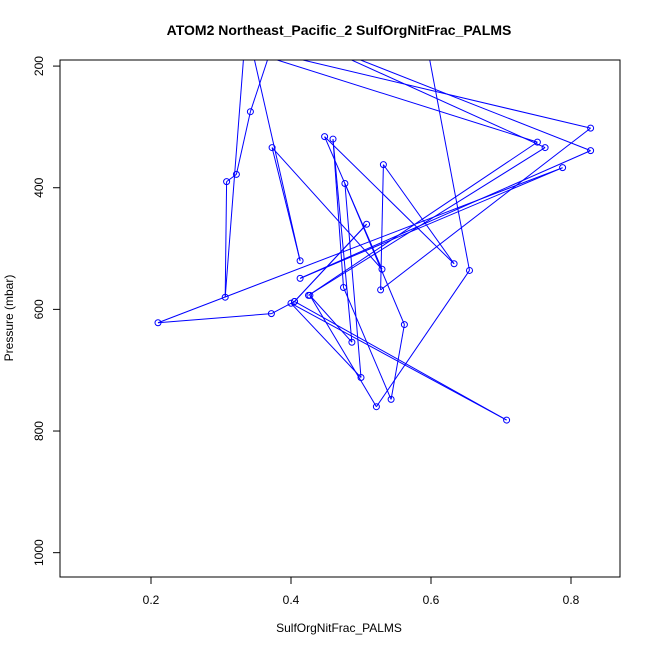  I want to click on y-axis-label: Pressure (mbar), so click(9, 318).